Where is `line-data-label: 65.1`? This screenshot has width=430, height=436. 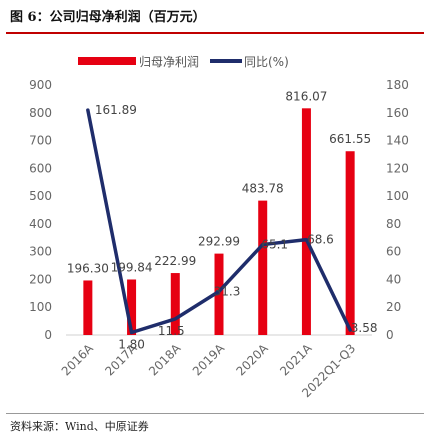
line-data-label: 65.1 is located at coordinates (274, 245).